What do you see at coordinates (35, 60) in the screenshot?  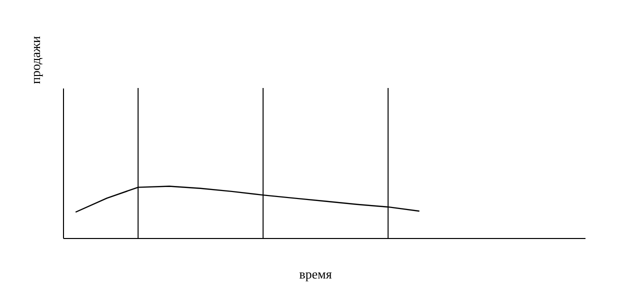 I see `text: продажи` at bounding box center [35, 60].